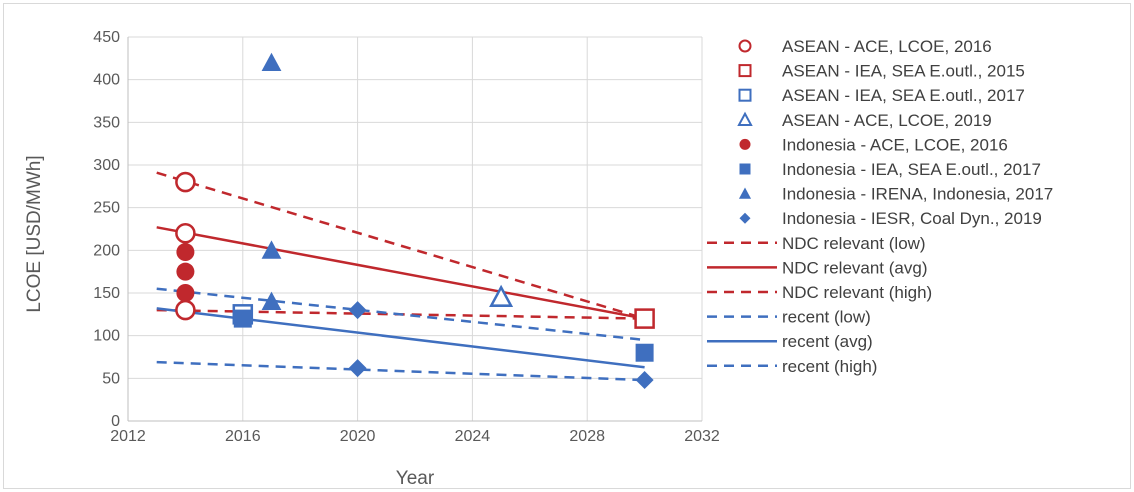 The image size is (1134, 492). Describe the element at coordinates (106, 122) in the screenshot. I see `y-tick-label: 350` at that location.